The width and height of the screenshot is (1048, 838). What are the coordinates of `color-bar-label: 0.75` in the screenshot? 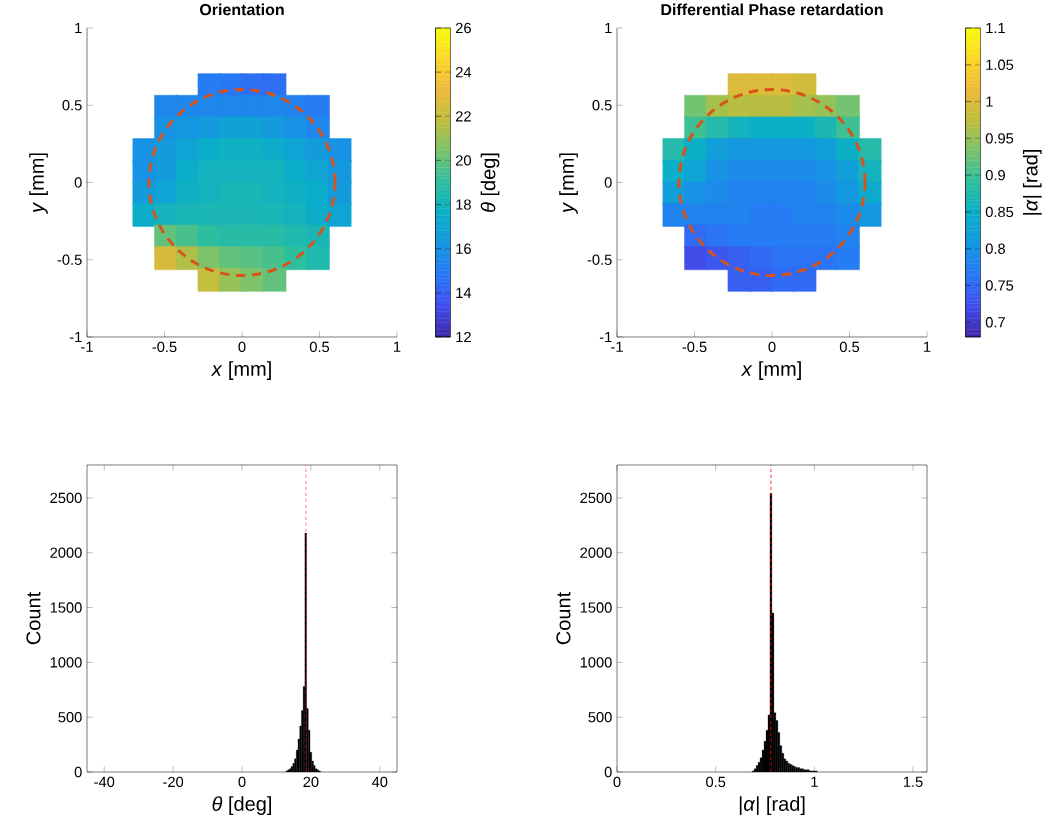 It's located at (999, 285).